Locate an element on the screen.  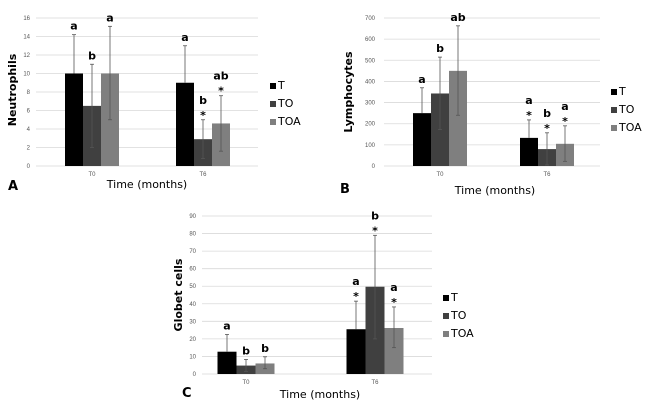
panel-c-bar-toa-t6 is located at coordinates (394, 351).